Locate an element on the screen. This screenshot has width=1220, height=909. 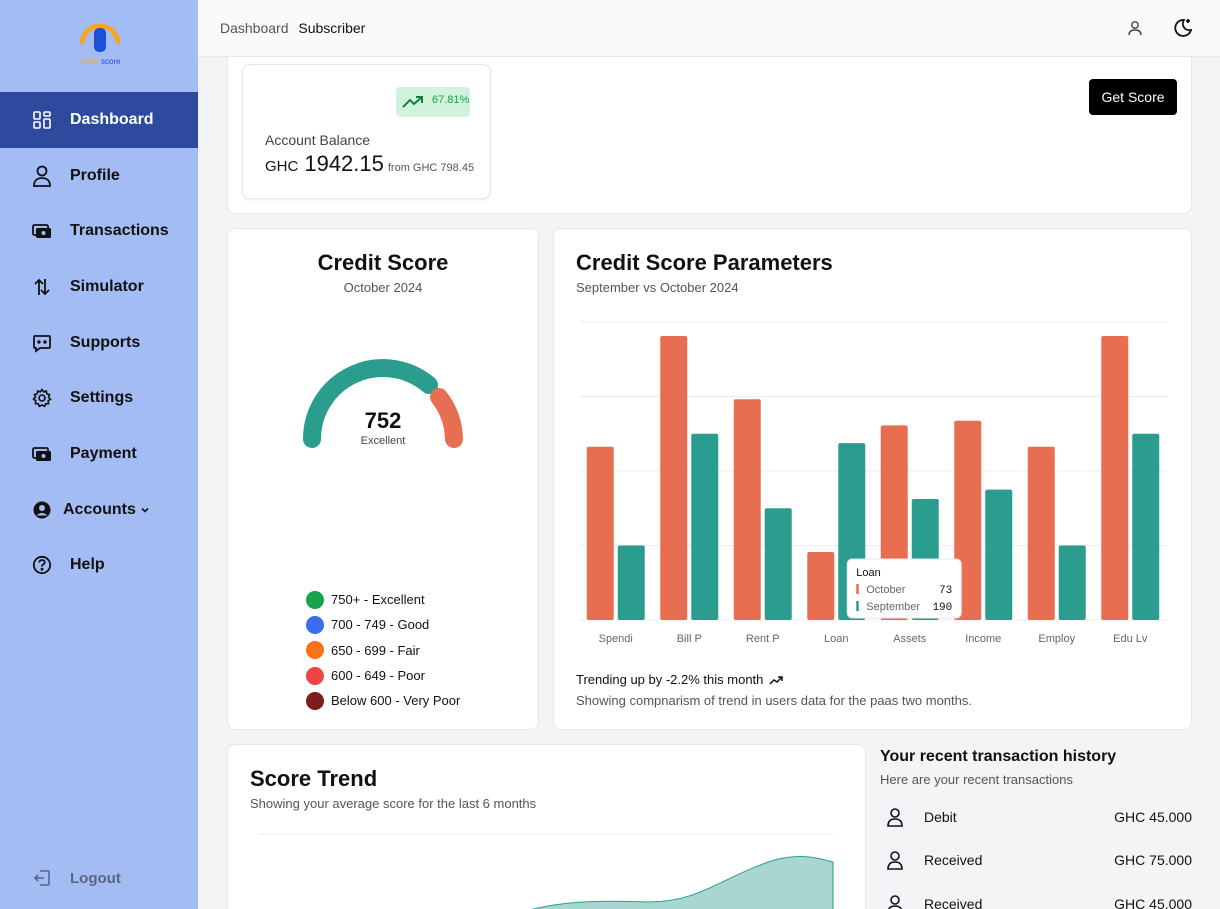
arrows-icon is located at coordinates (42, 287).